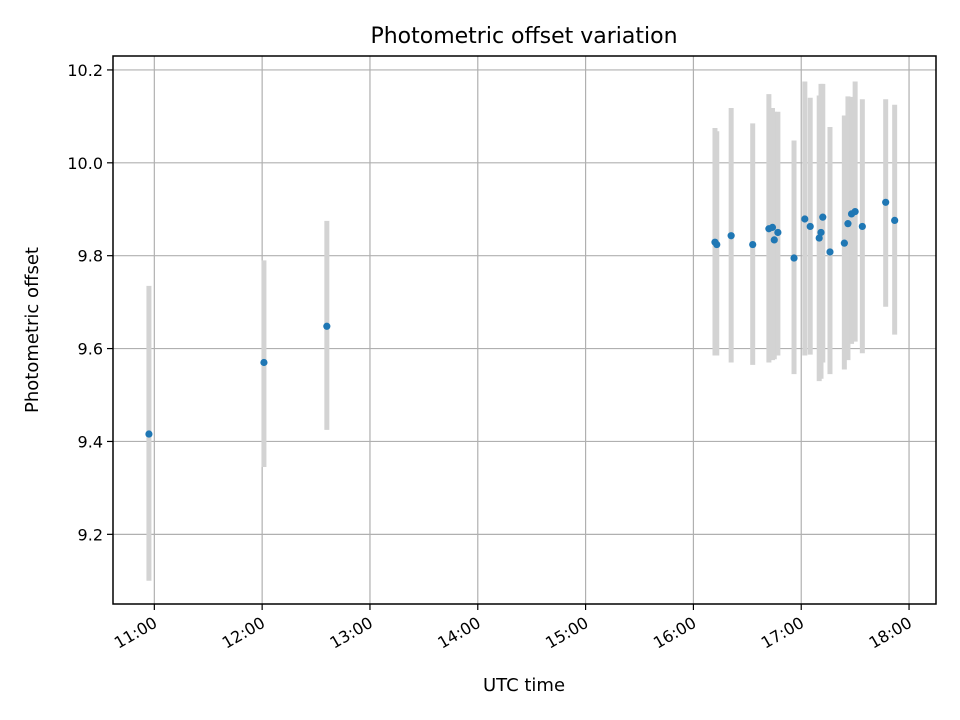 The image size is (960, 720). What do you see at coordinates (523, 36) in the screenshot?
I see `chart-title: Photometric offset variation` at bounding box center [523, 36].